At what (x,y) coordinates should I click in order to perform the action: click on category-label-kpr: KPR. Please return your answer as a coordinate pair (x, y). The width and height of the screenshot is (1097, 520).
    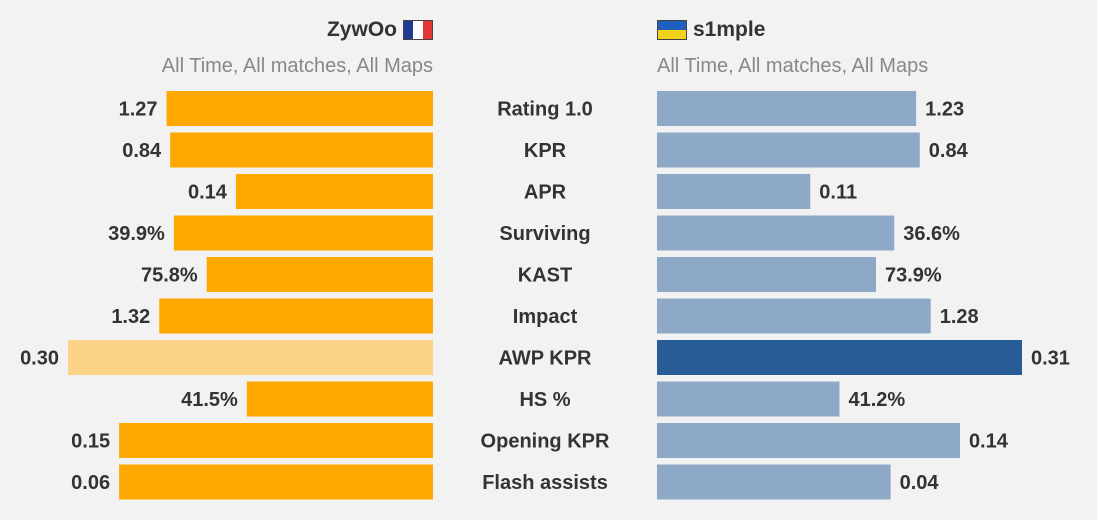
    Looking at the image, I should click on (545, 151).